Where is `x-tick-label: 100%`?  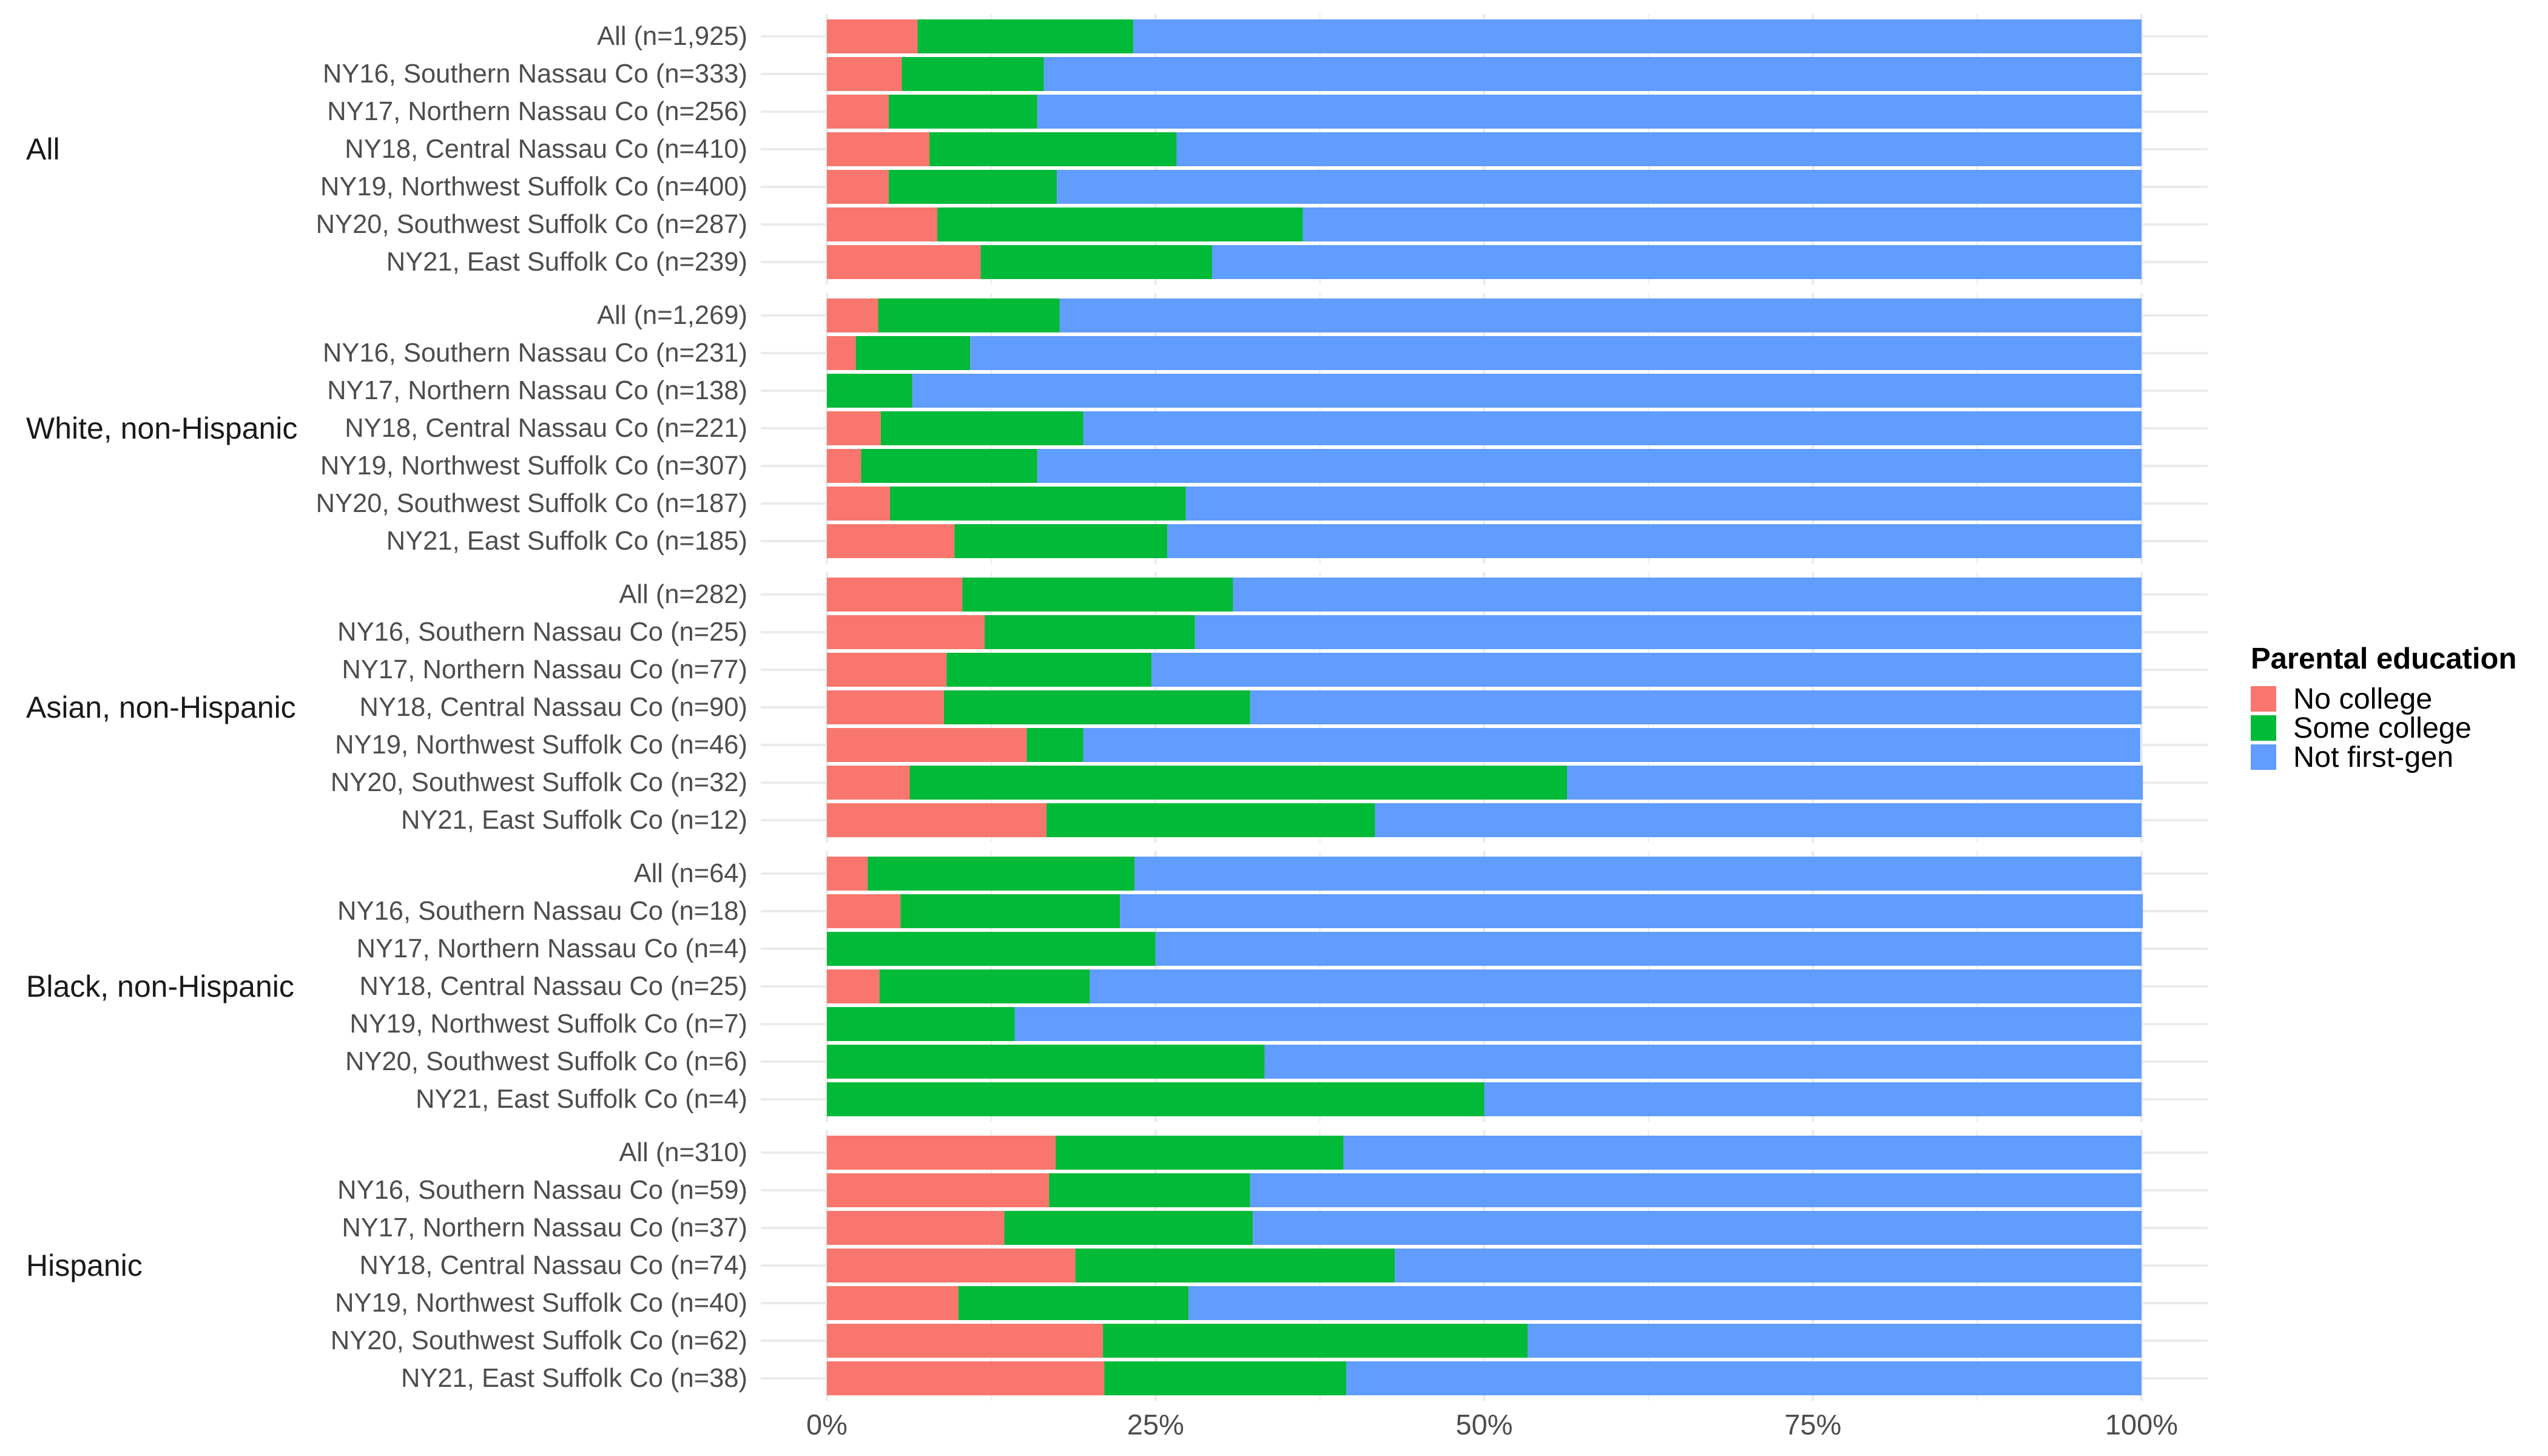 x-tick-label: 100% is located at coordinates (2141, 1425).